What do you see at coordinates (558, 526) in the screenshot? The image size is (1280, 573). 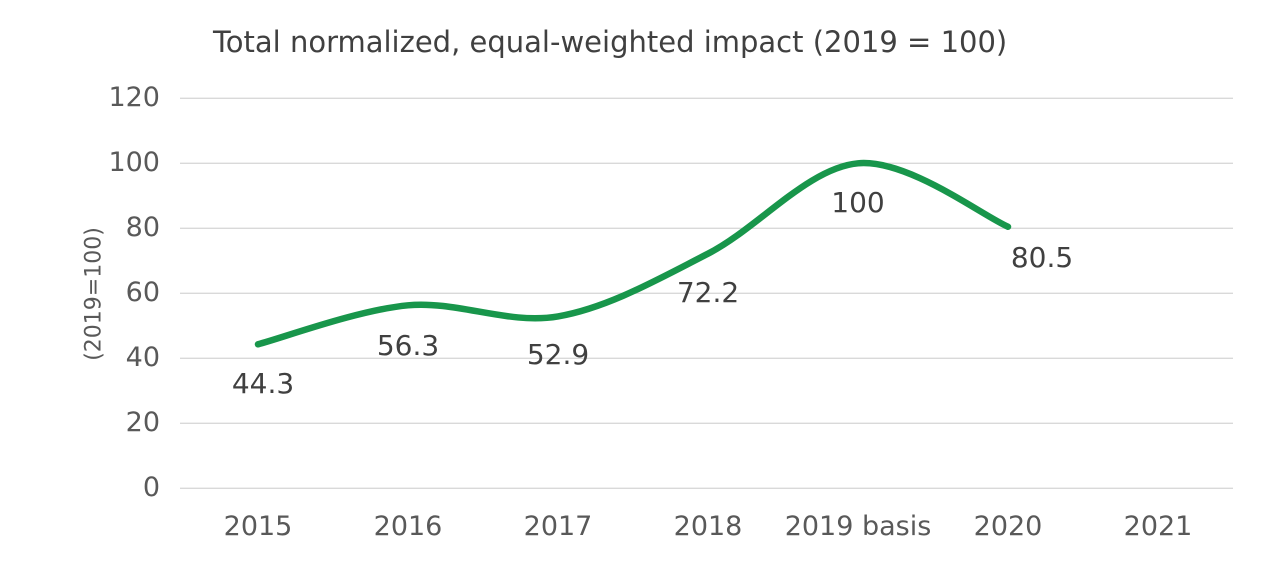 I see `x-tick-label: 2017` at bounding box center [558, 526].